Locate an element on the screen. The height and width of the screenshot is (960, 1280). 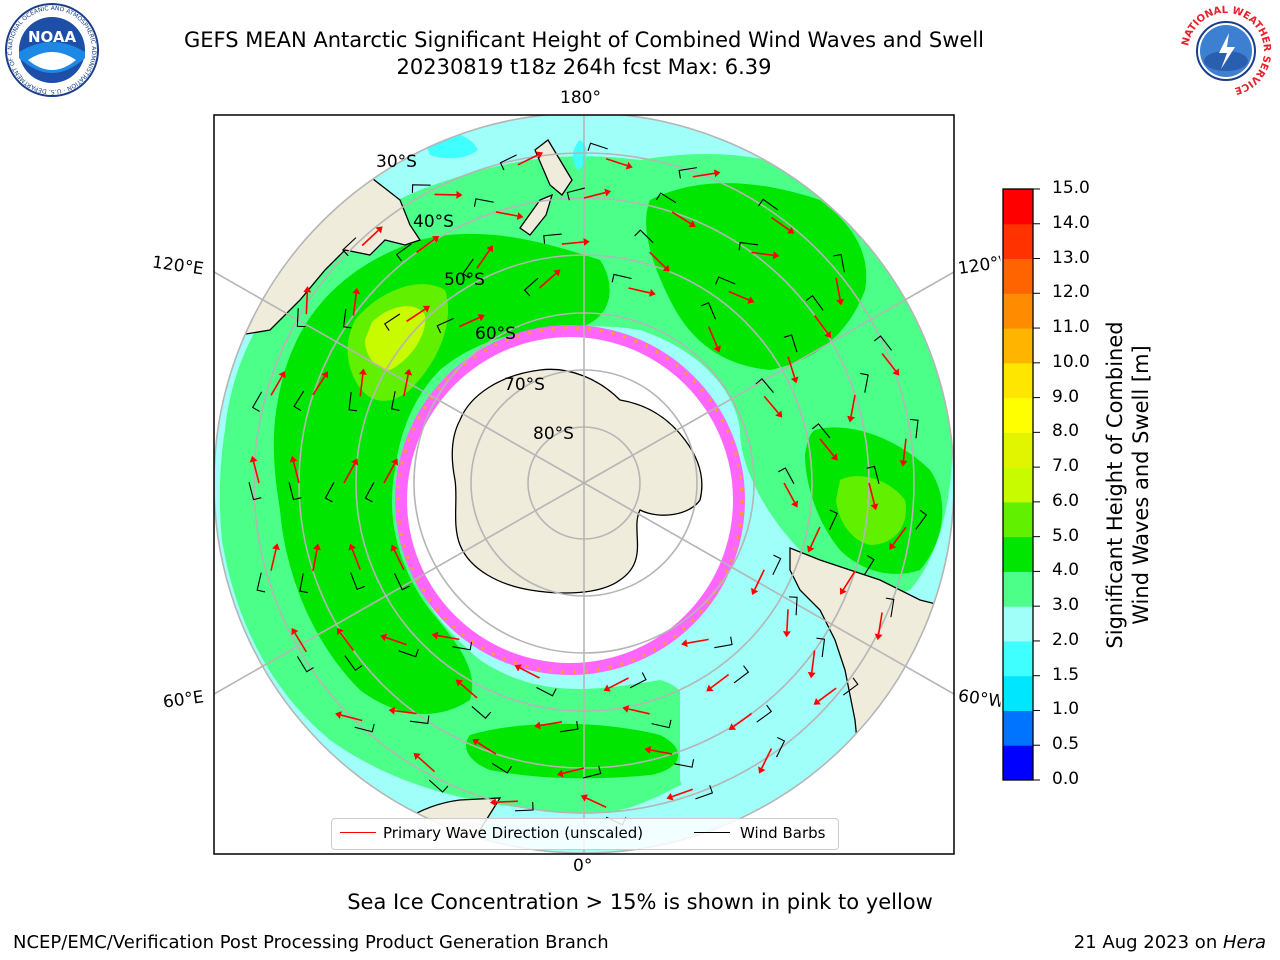
colorbar-tick-label: 2.0 is located at coordinates (1066, 639).